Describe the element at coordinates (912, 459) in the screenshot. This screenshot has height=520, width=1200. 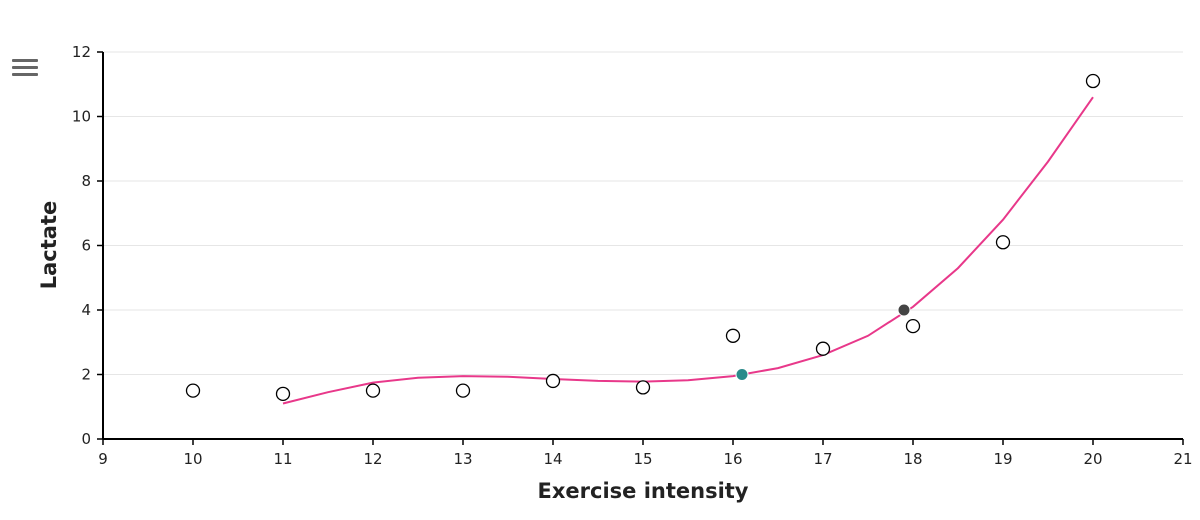
I see `x-tick-label: 18` at that location.